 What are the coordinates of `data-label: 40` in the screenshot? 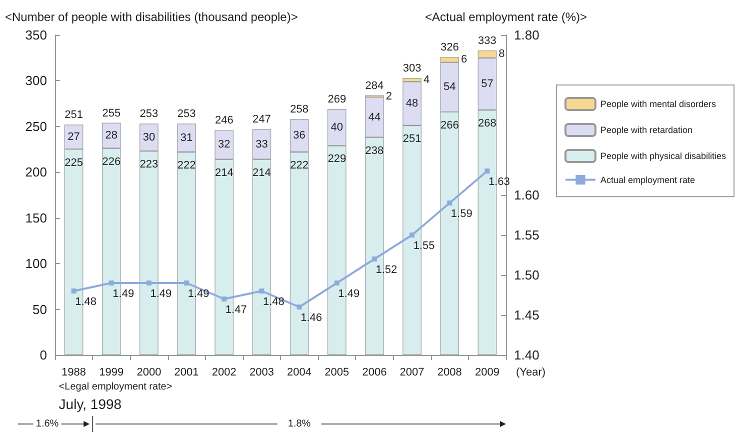 It's located at (336, 127).